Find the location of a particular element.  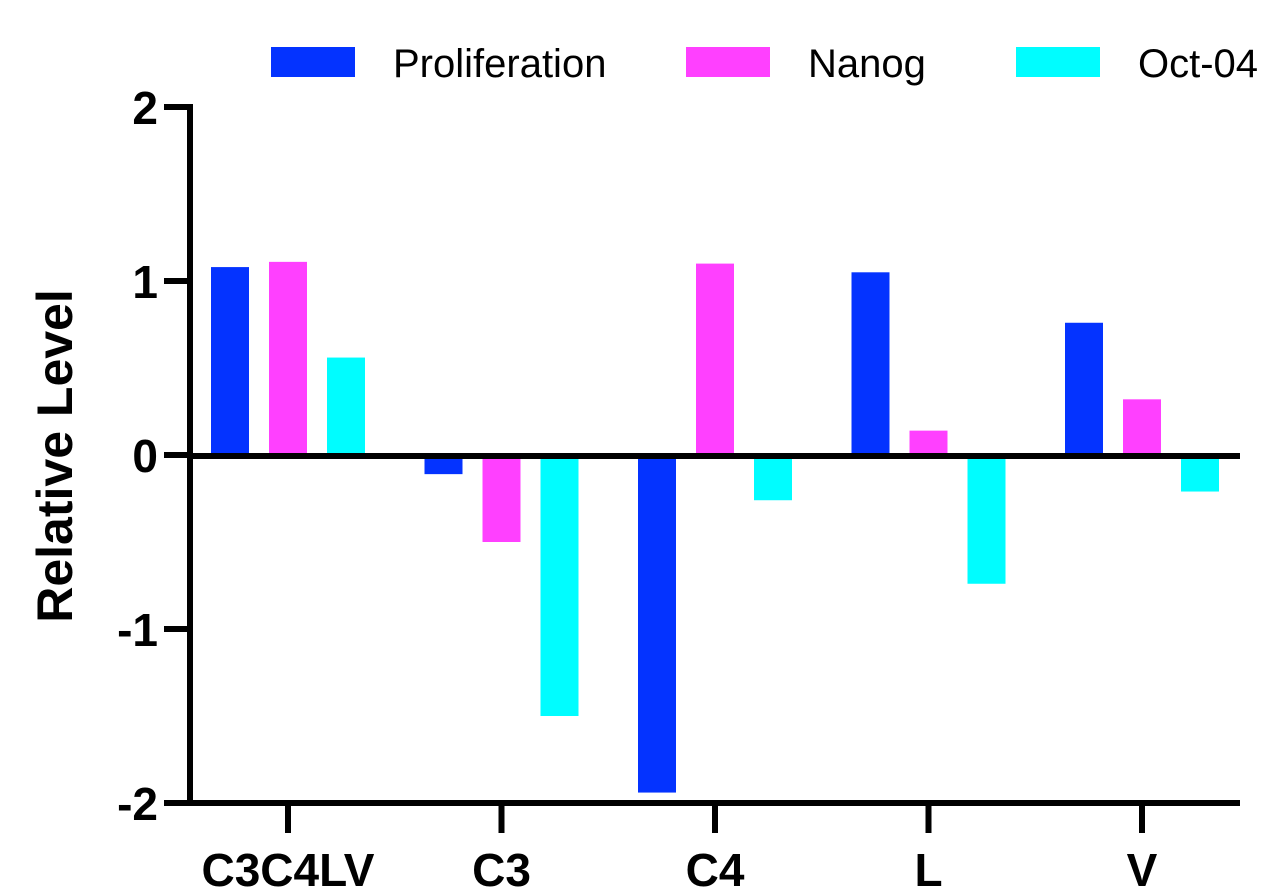

bar-c3c4lv-proliferation is located at coordinates (230, 361).